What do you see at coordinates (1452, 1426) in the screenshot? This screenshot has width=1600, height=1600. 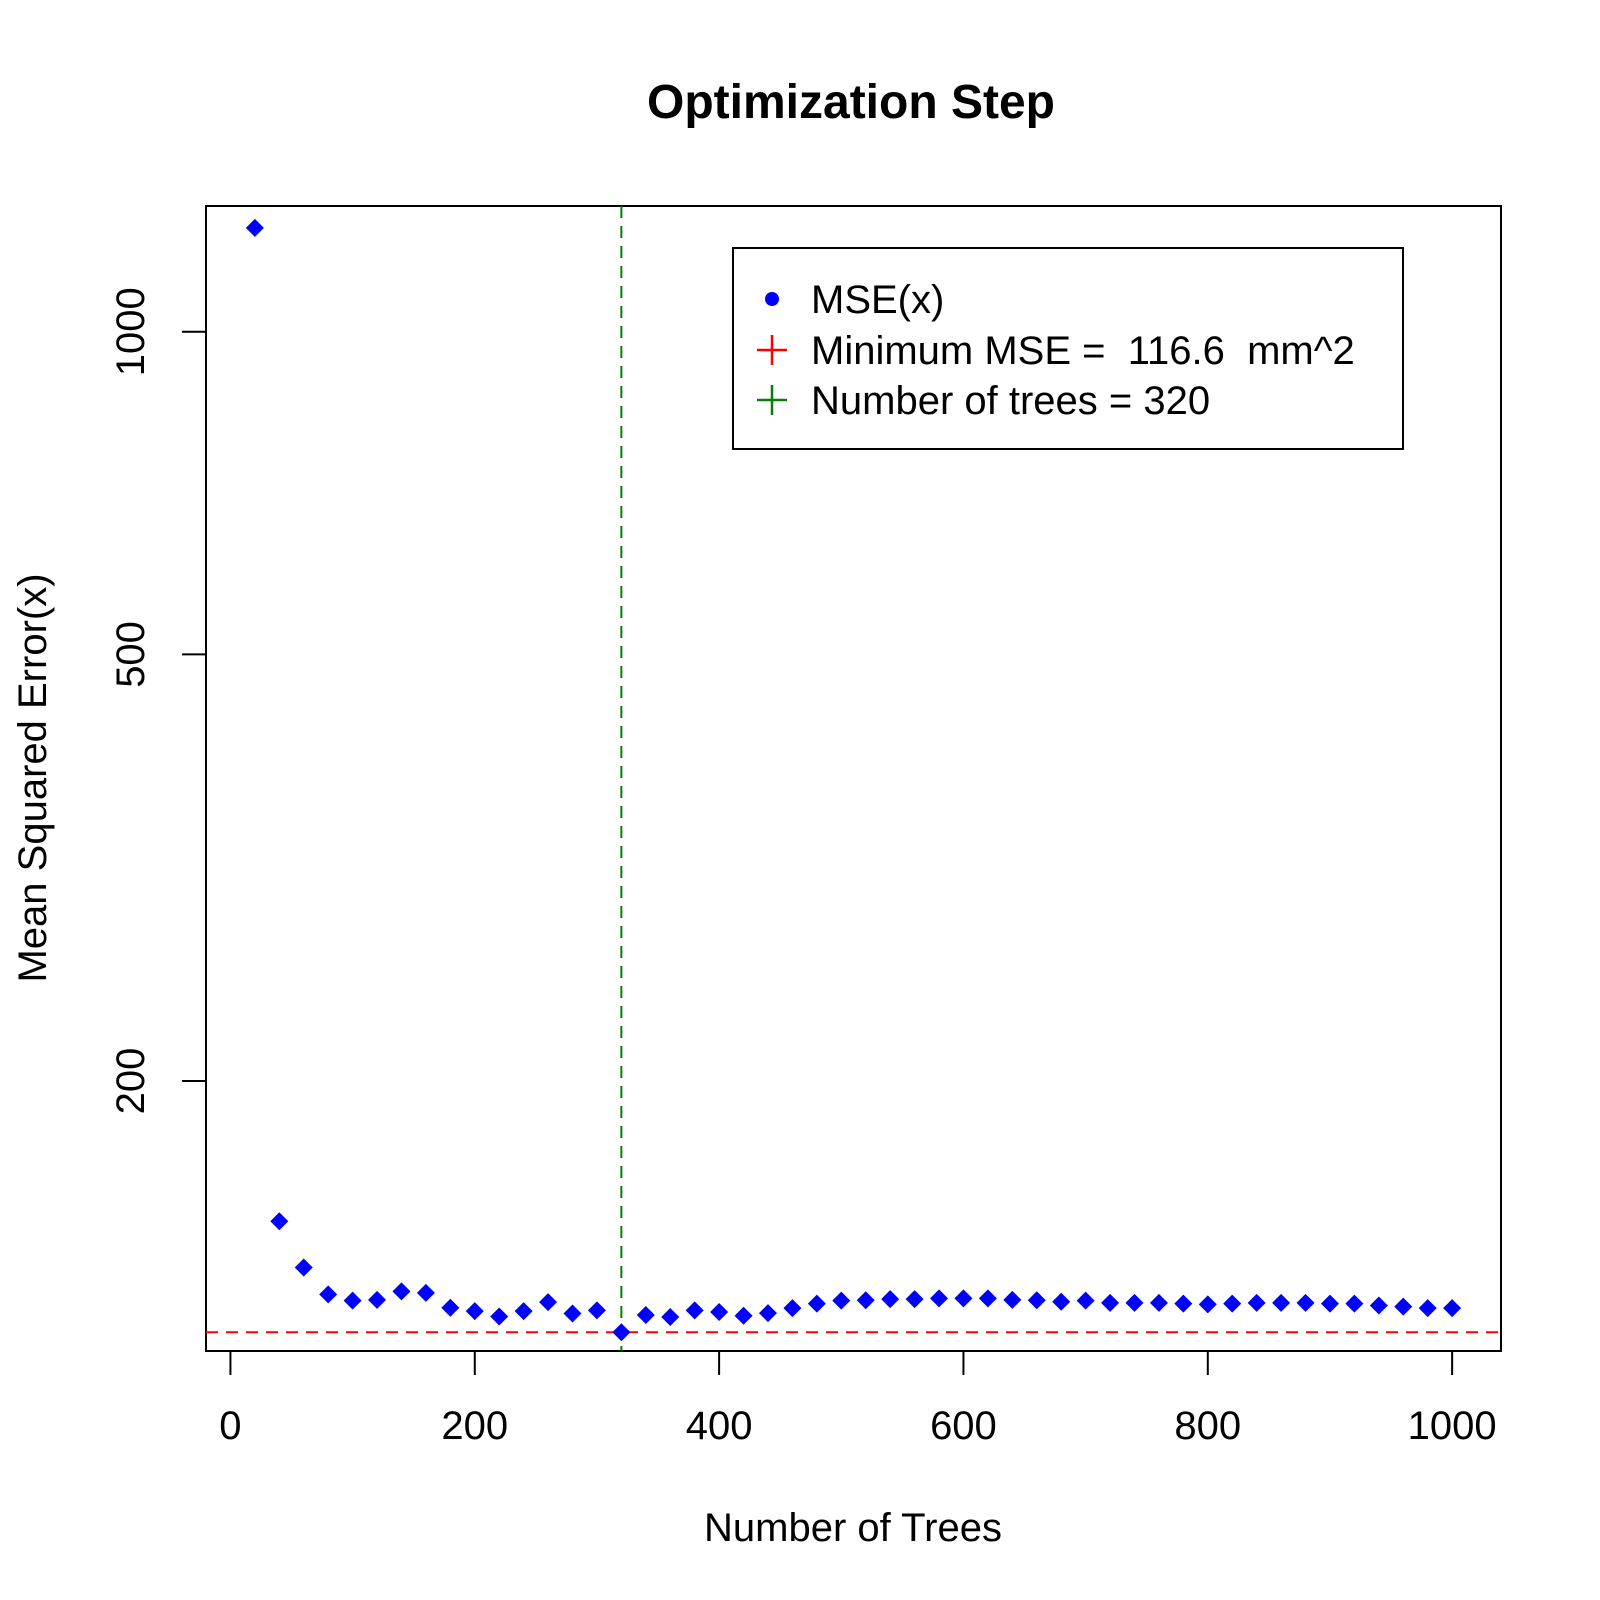 I see `x-tick-label: 1000` at bounding box center [1452, 1426].